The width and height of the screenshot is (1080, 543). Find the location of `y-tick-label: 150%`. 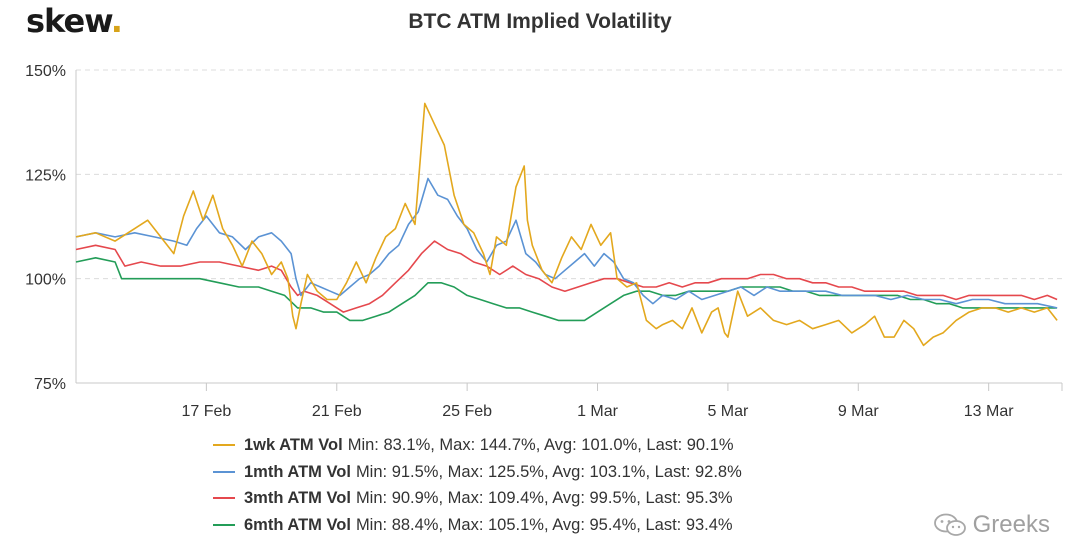

y-tick-label: 150% is located at coordinates (45, 71).